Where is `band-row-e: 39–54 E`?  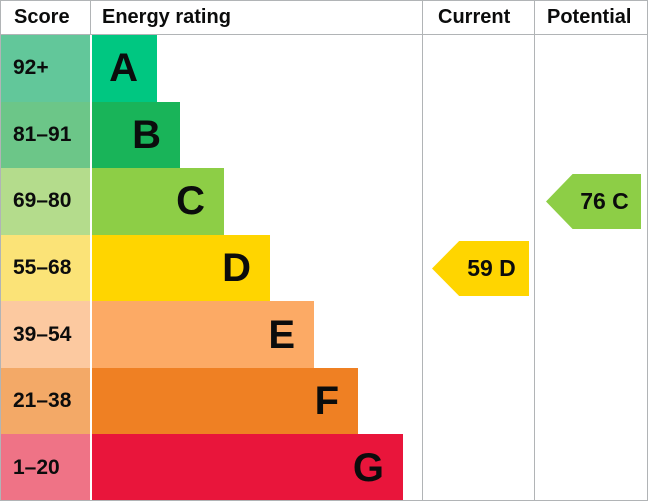
band-row-e: 39–54 E is located at coordinates (211, 334).